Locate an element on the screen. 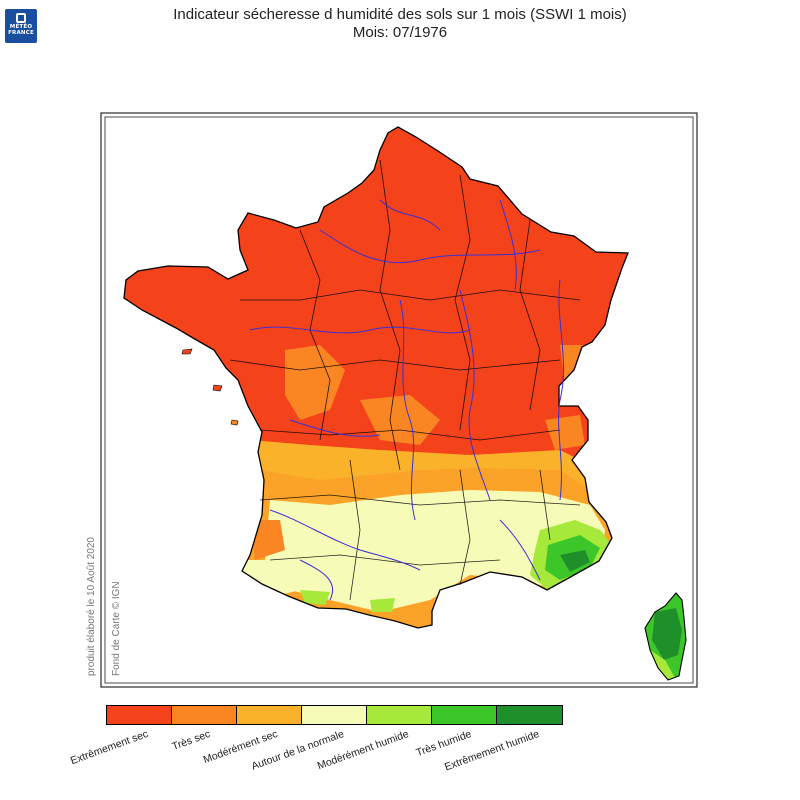 This screenshot has height=800, width=800. island-noirmoutier is located at coordinates (217, 388).